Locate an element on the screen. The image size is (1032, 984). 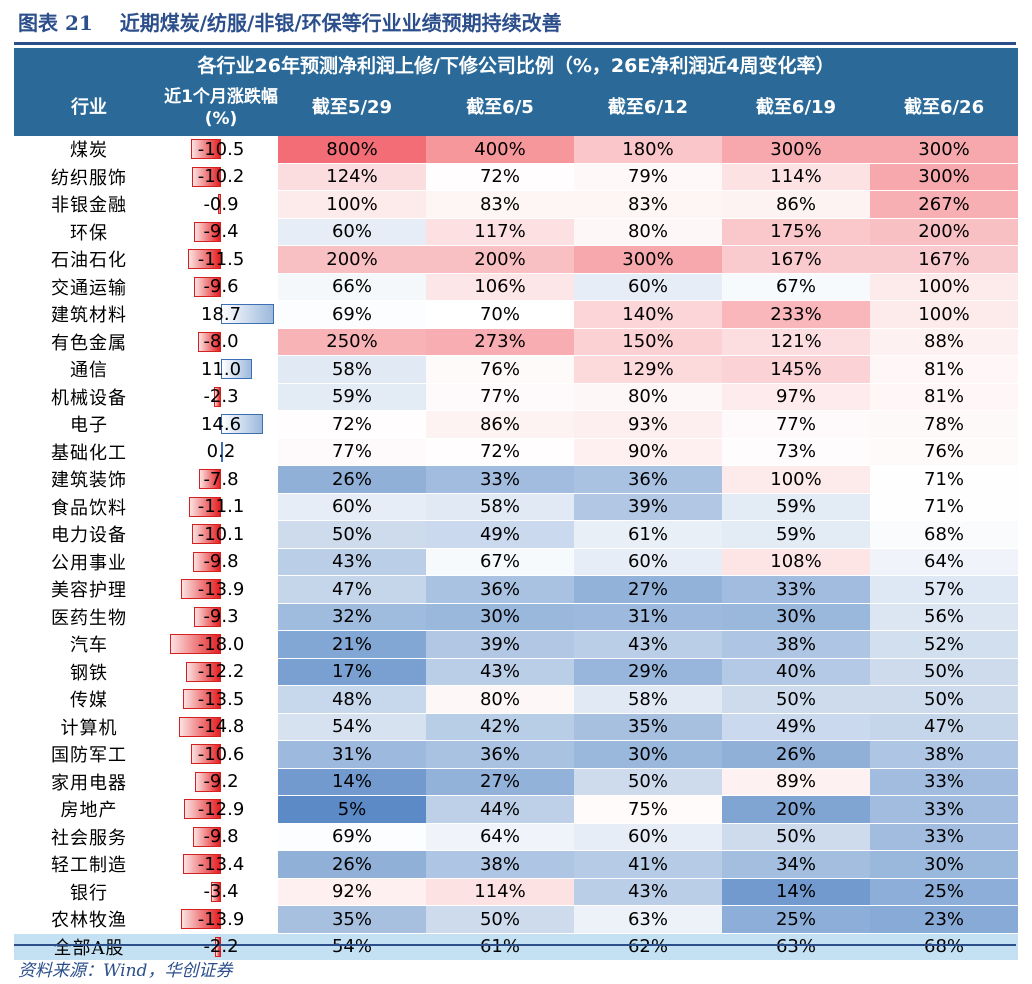
ratio-cell: 167% is located at coordinates (796, 259).